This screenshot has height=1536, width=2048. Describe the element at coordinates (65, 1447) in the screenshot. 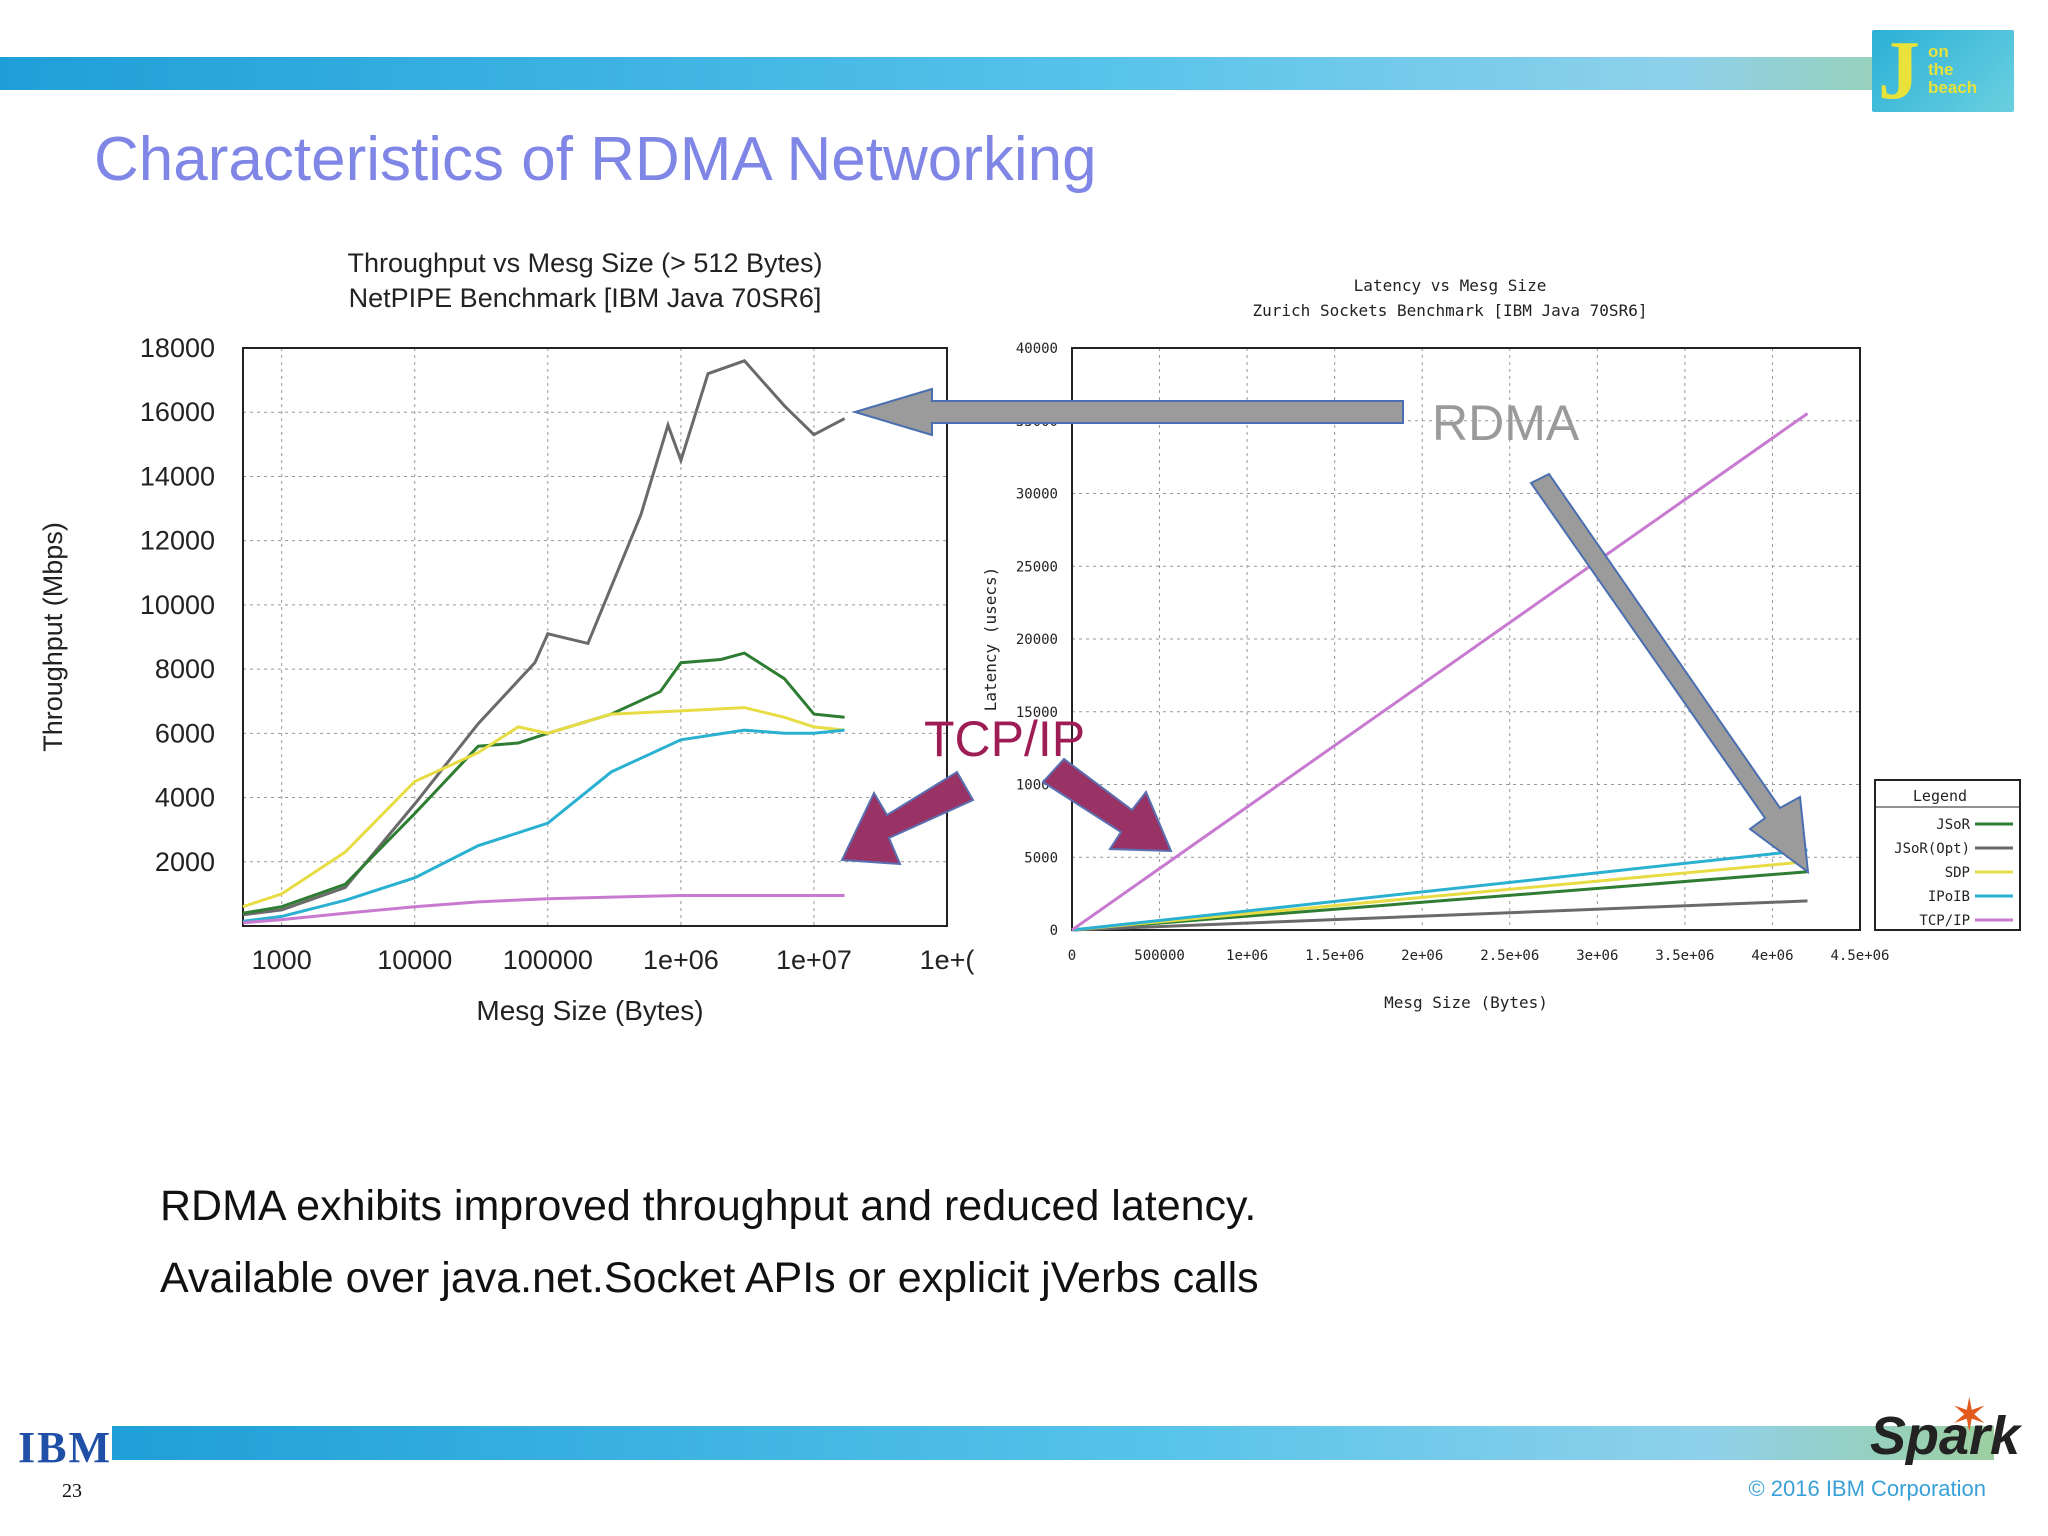

I see `ibm-logo: IBM` at that location.